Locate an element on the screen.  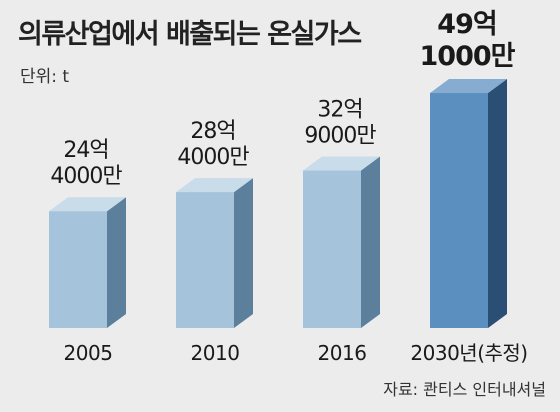
source-note: 자료: 콴티스 인터내셔널 is located at coordinates (464, 389).